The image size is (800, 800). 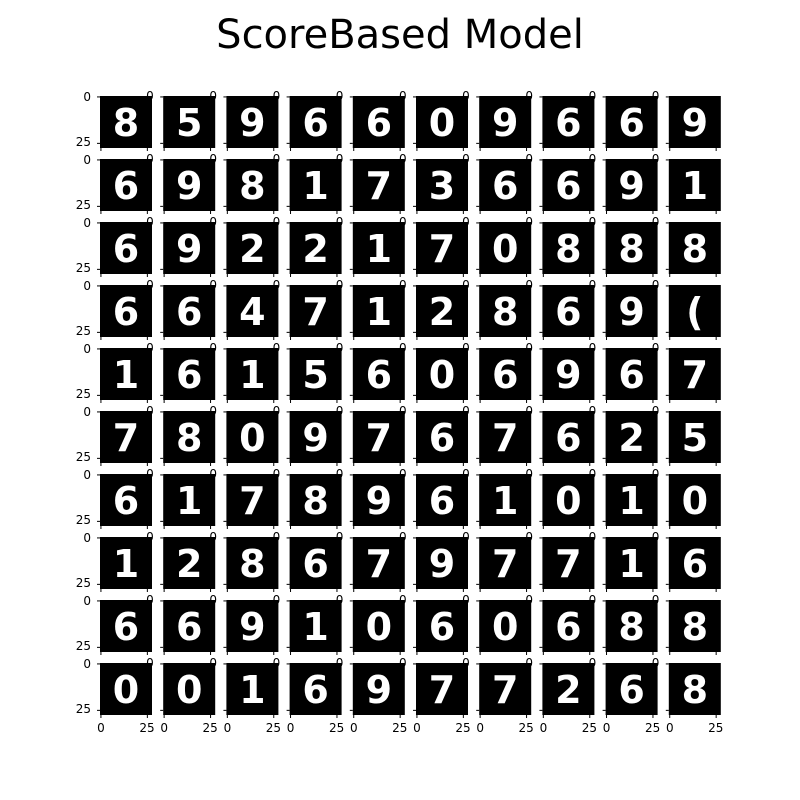 I want to click on digit-sample-r9-c9: 80 25, so click(x=694, y=699).